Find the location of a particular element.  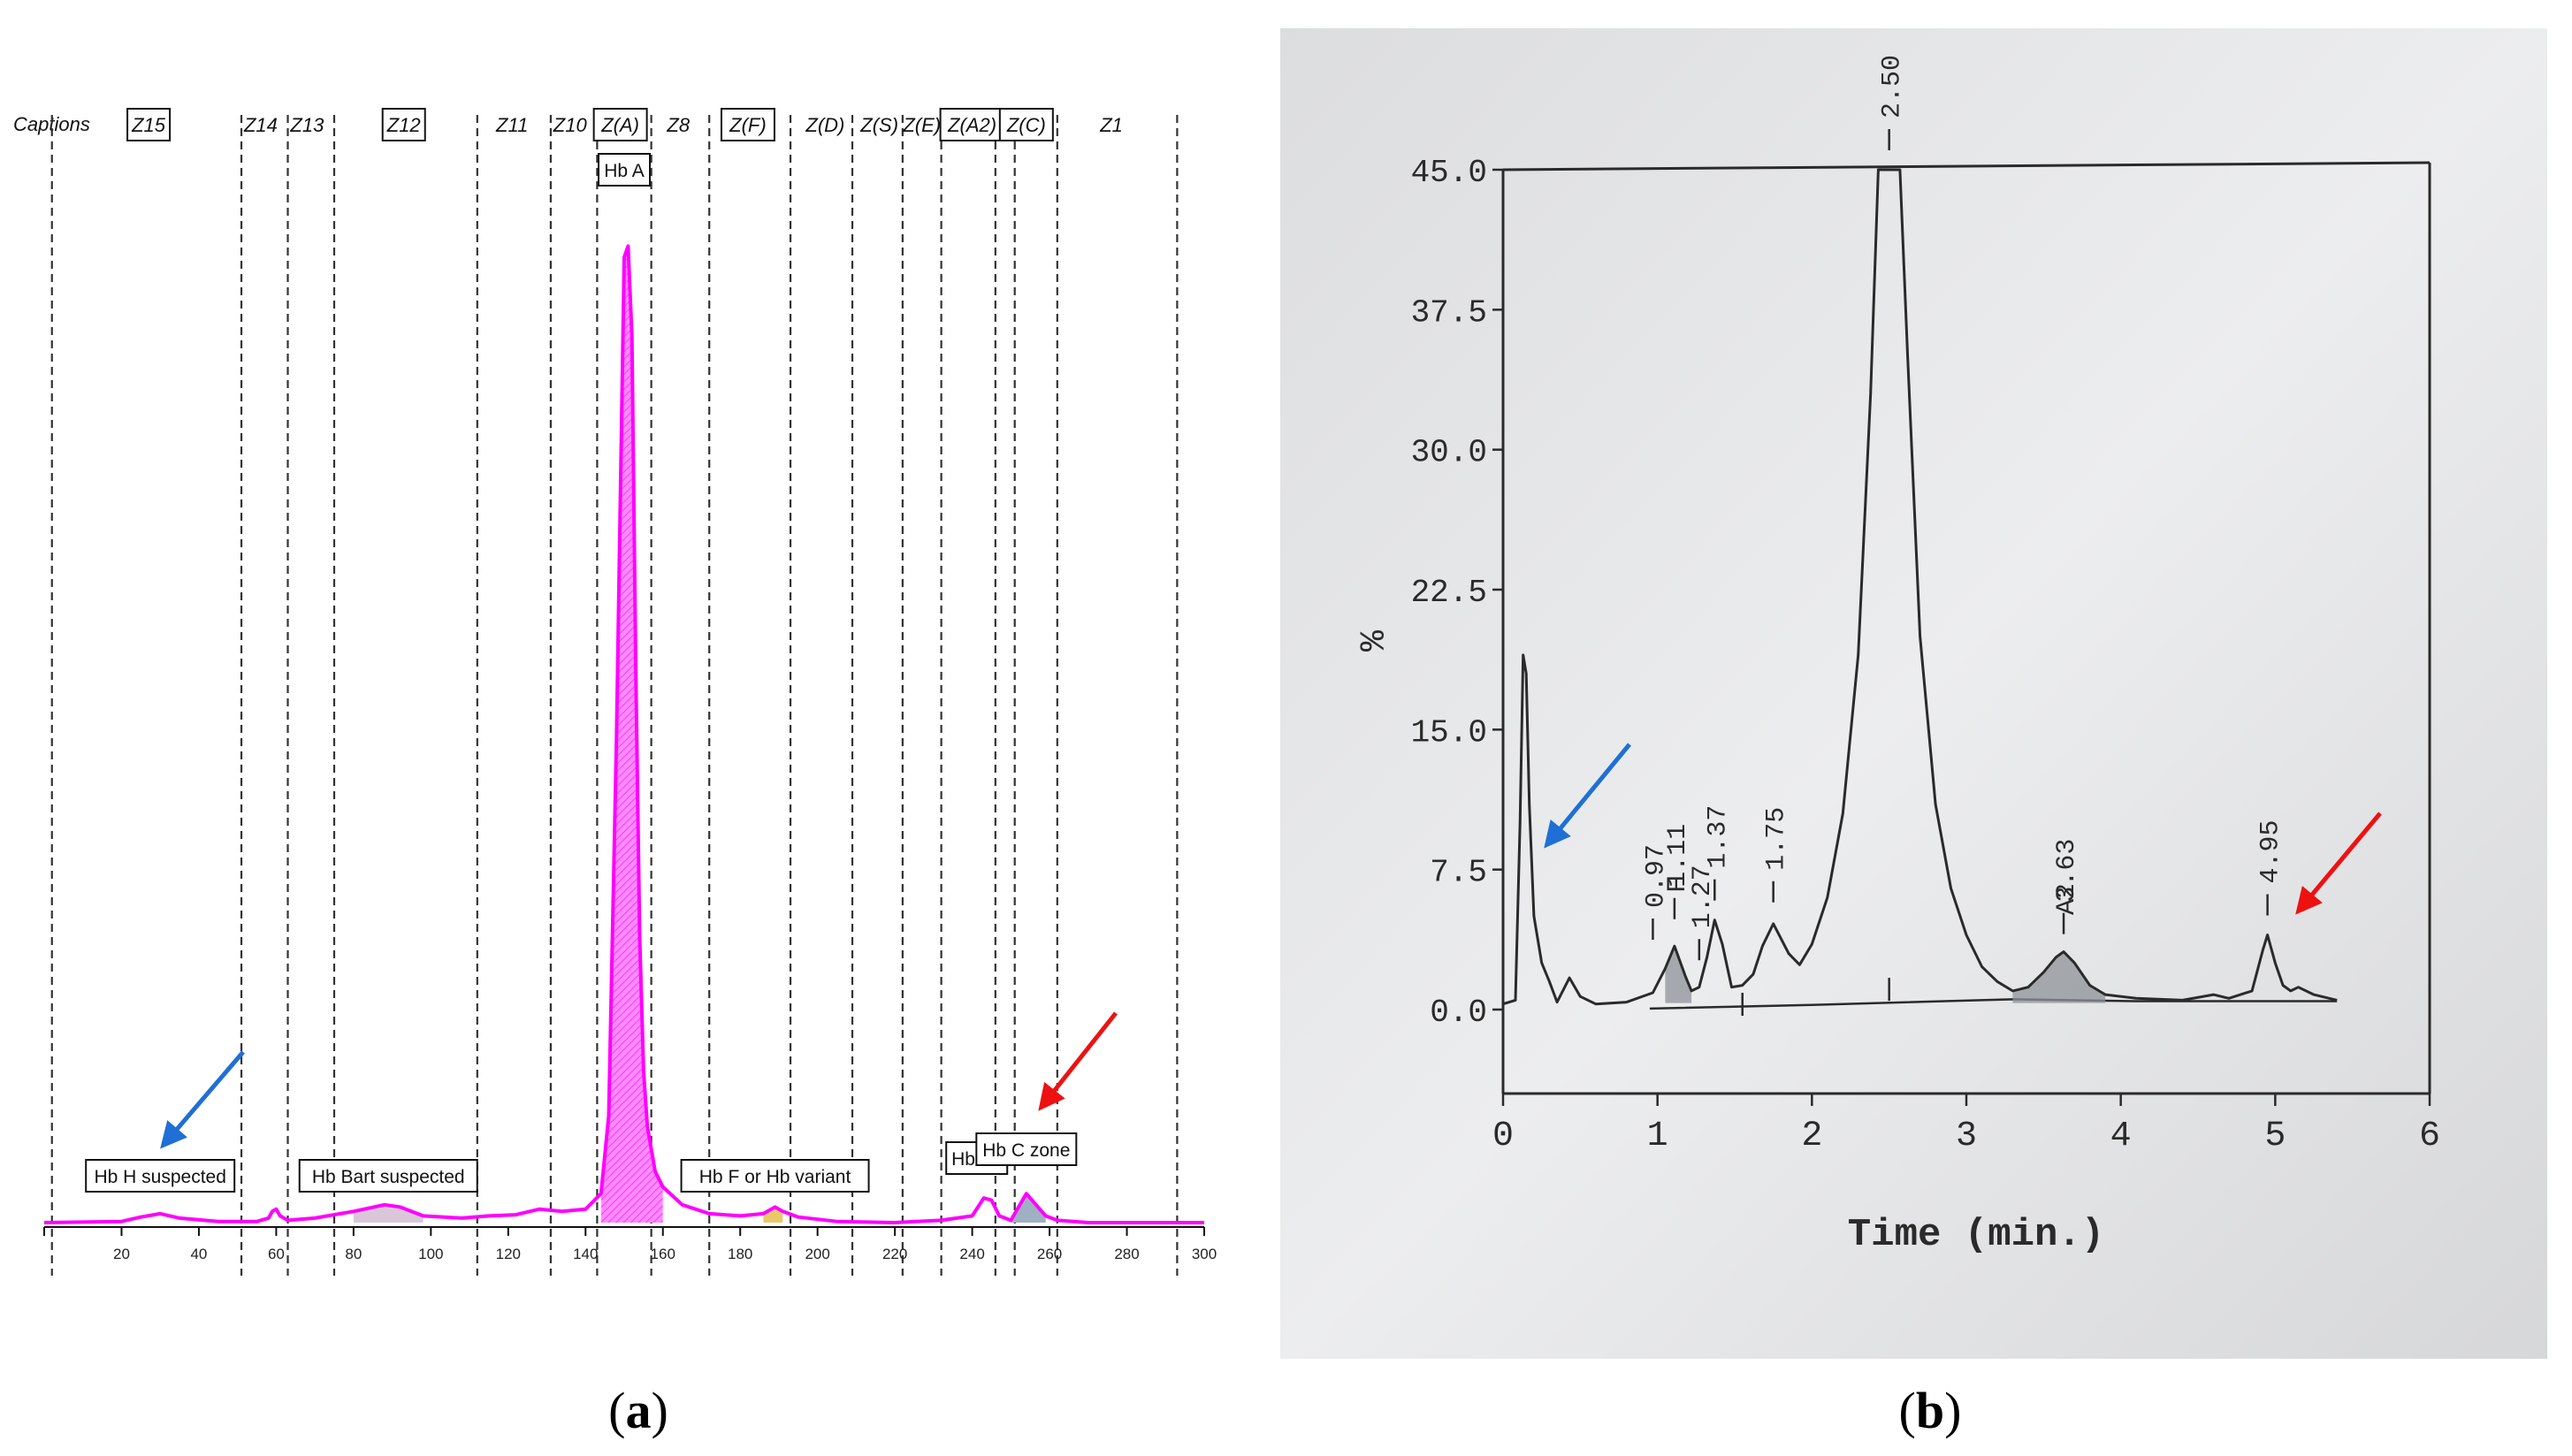

y-tick-label: 30.0 is located at coordinates (1449, 453).